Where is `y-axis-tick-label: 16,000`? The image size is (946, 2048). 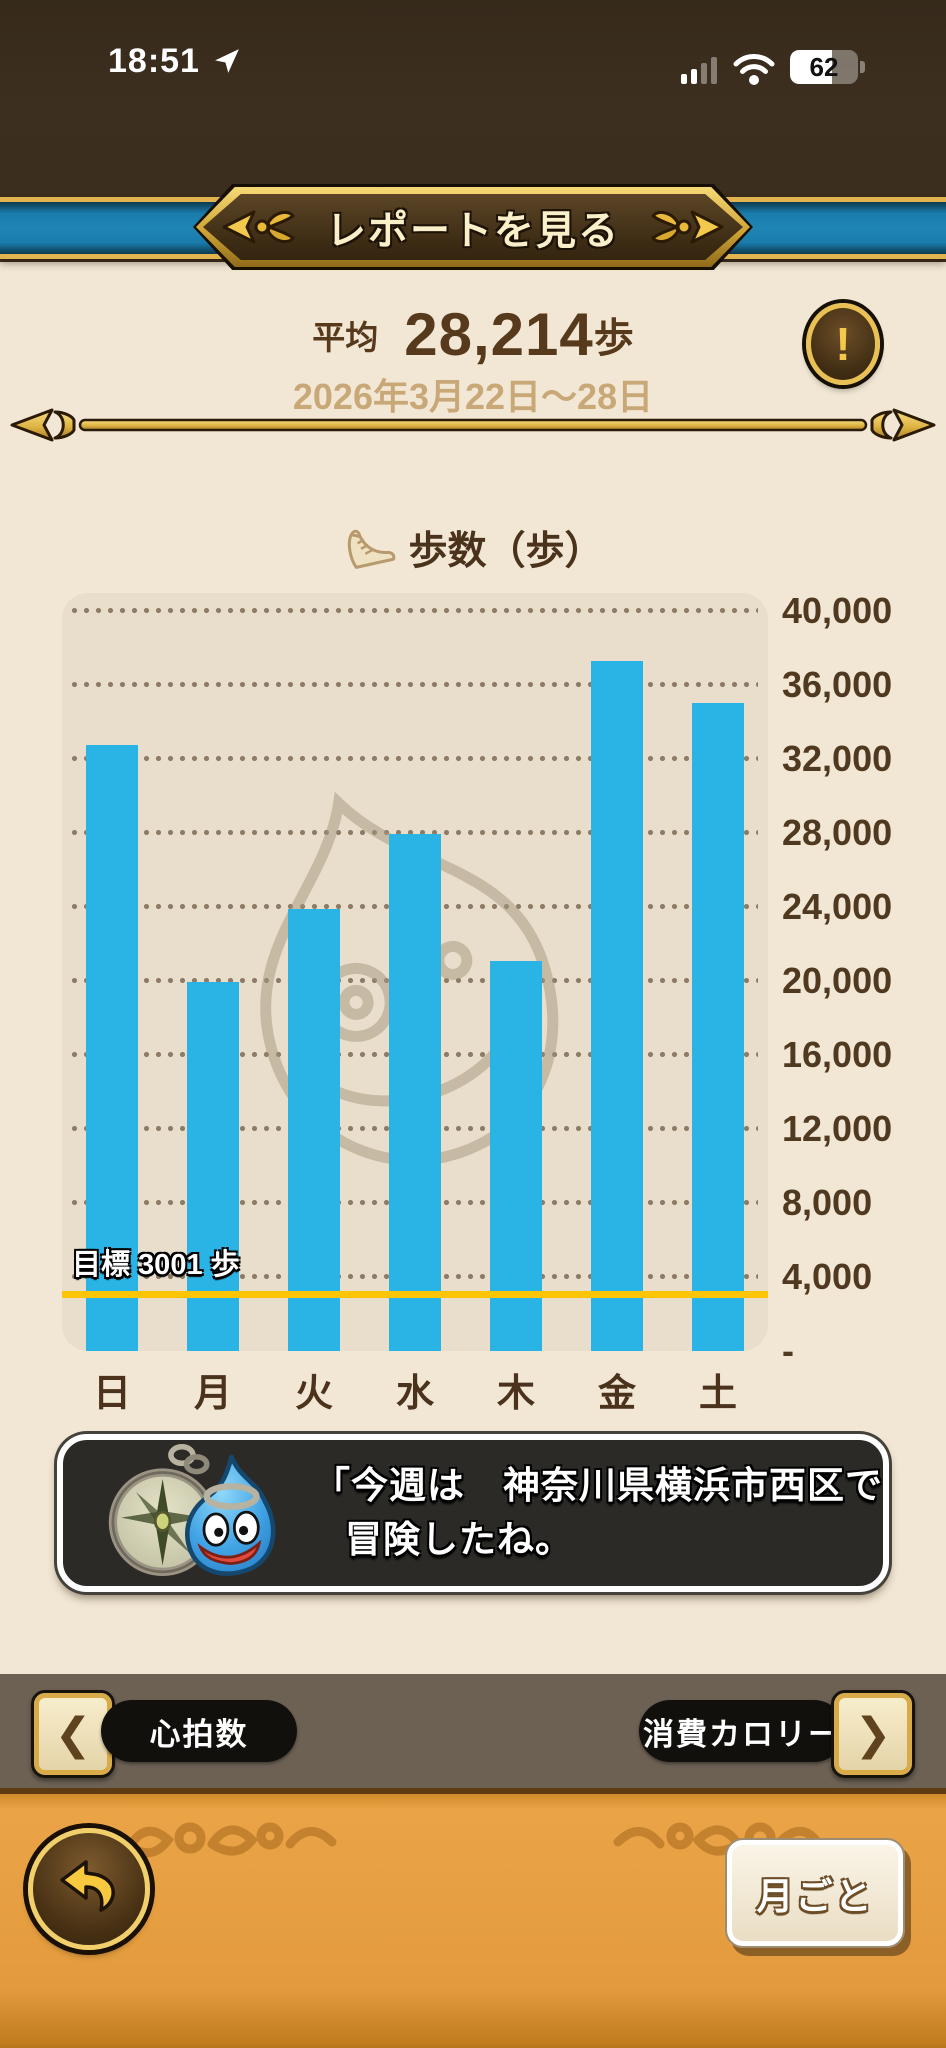
y-axis-tick-label: 16,000 is located at coordinates (837, 1054).